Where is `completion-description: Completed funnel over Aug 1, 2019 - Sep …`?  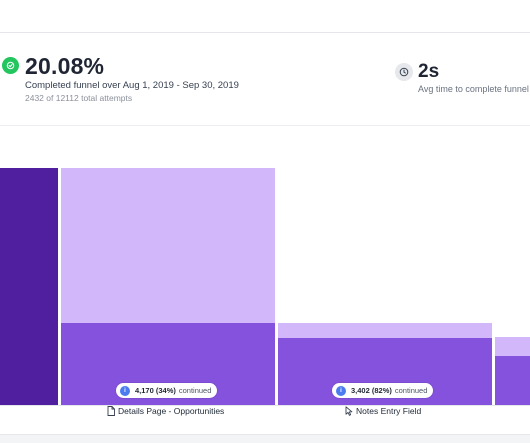 completion-description: Completed funnel over Aug 1, 2019 - Sep … is located at coordinates (132, 85).